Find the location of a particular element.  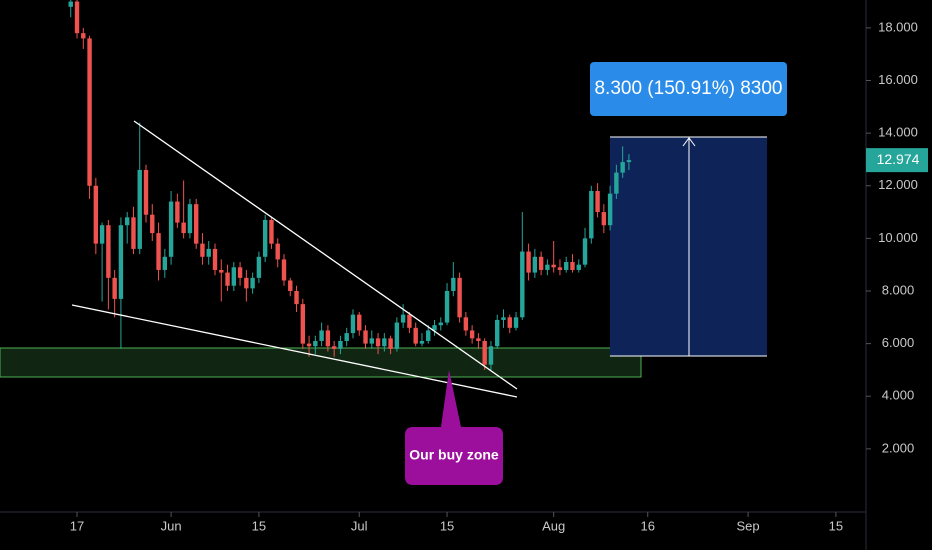

callout-text: Our buy zone is located at coordinates (454, 455).